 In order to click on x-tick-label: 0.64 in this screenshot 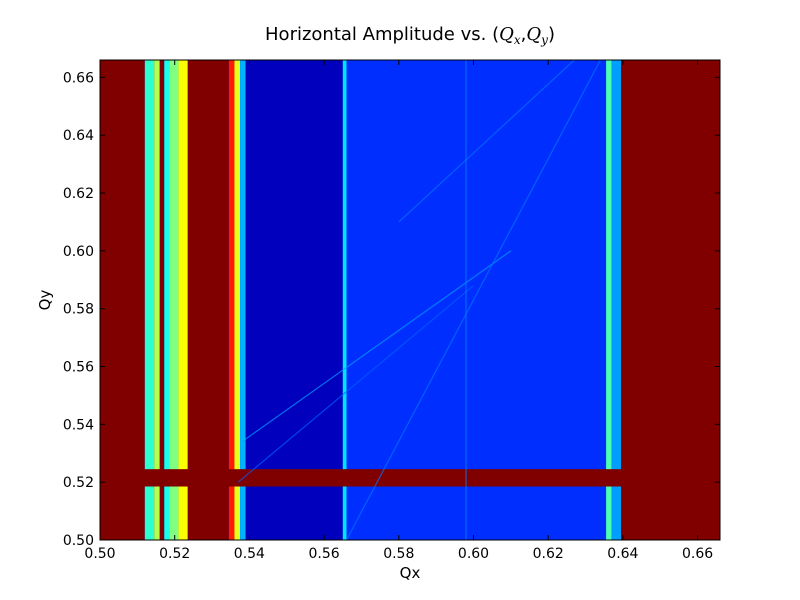, I will do `click(622, 554)`.